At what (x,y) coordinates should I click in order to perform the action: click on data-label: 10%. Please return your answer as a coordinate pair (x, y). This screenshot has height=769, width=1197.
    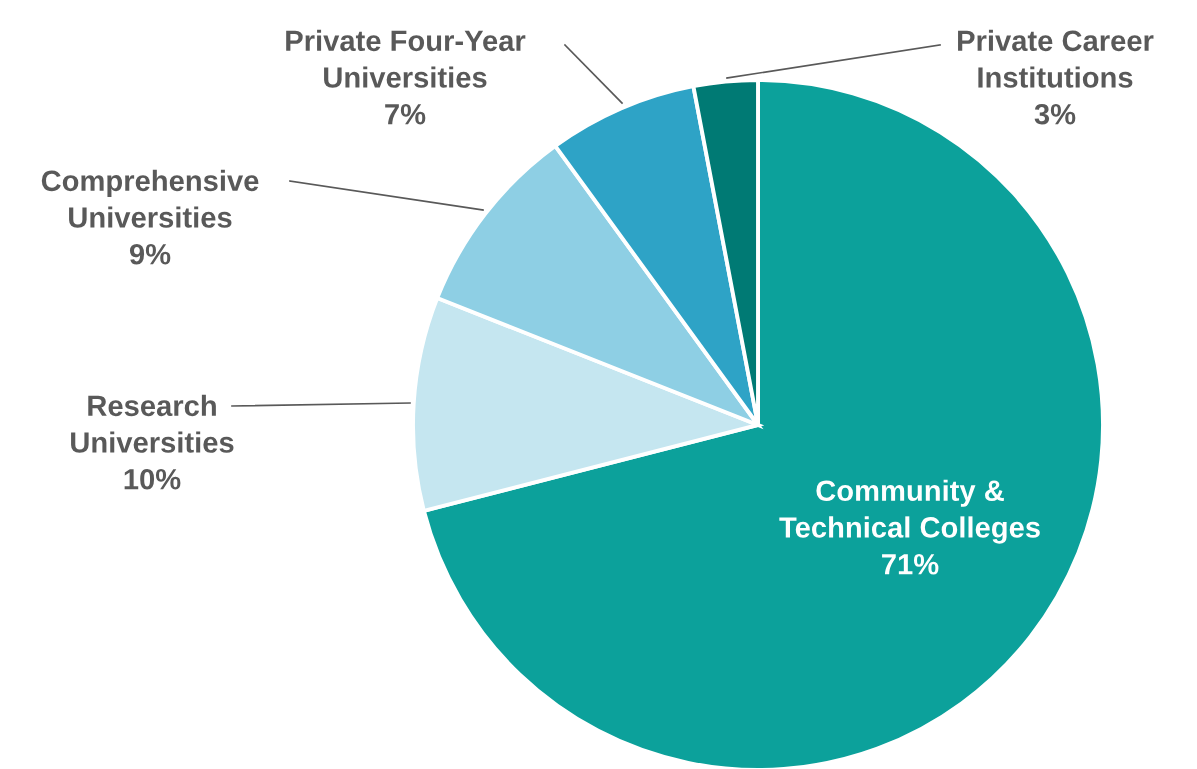
    Looking at the image, I should click on (152, 479).